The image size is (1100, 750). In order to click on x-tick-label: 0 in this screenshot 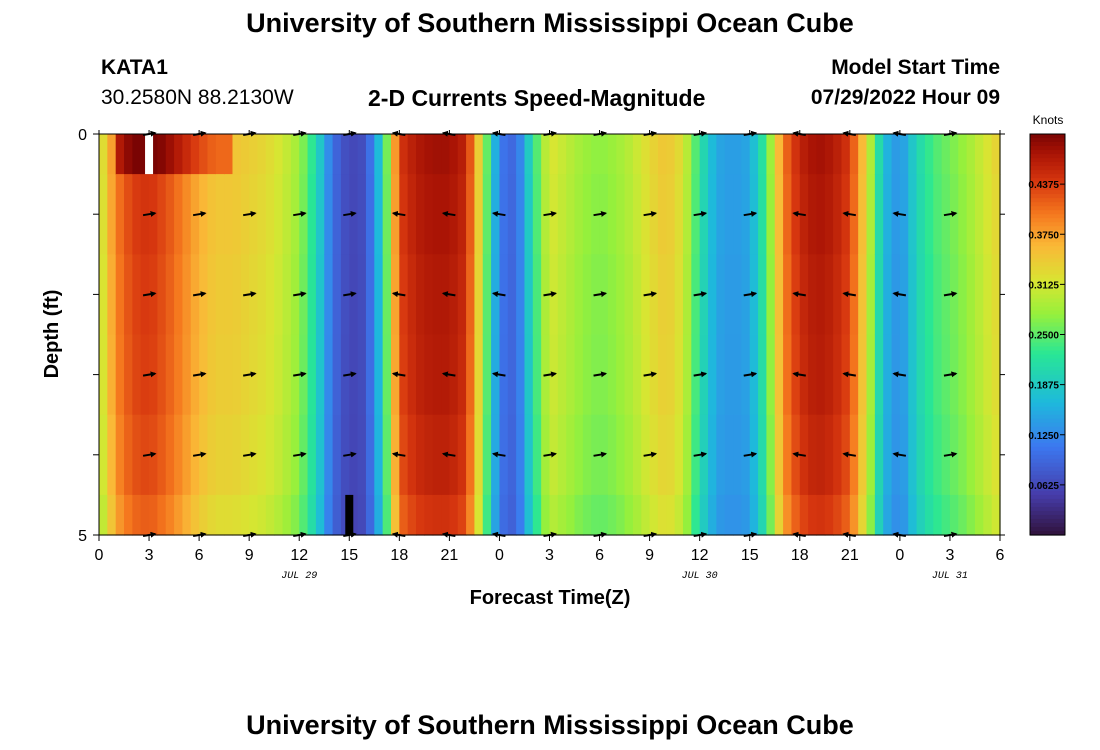, I will do `click(99, 555)`.